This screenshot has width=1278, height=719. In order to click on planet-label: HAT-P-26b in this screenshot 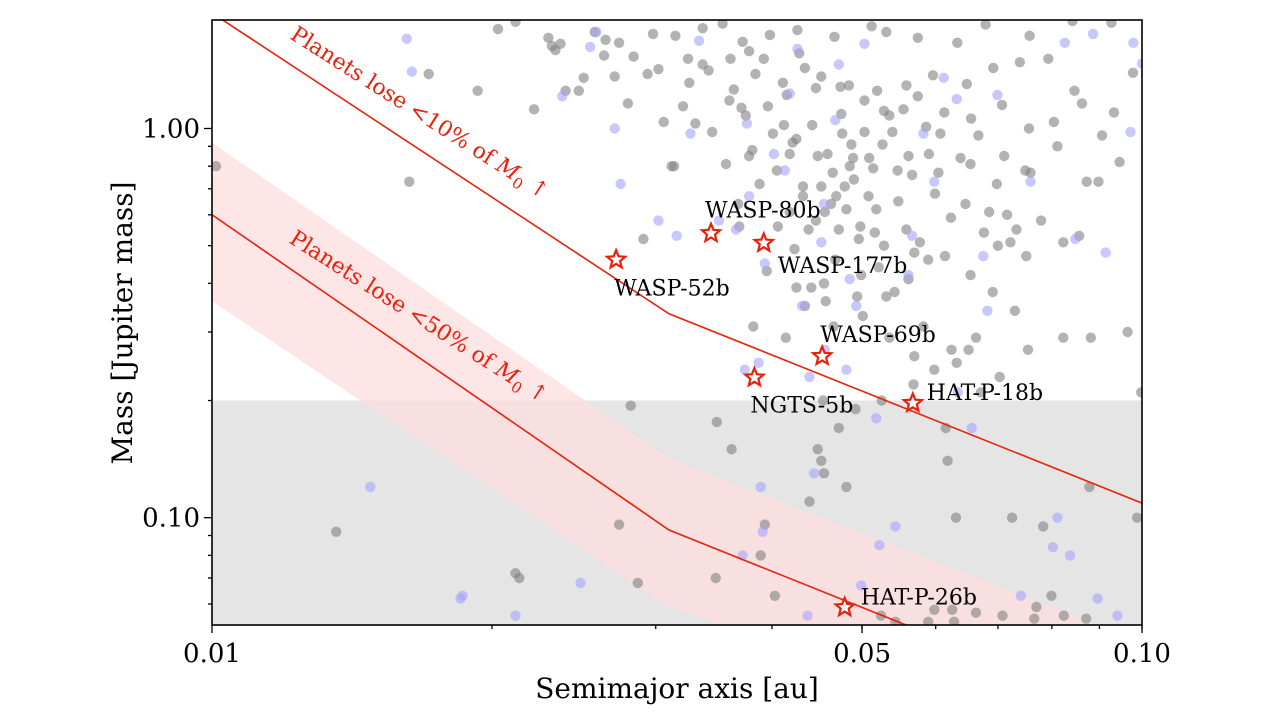, I will do `click(919, 597)`.